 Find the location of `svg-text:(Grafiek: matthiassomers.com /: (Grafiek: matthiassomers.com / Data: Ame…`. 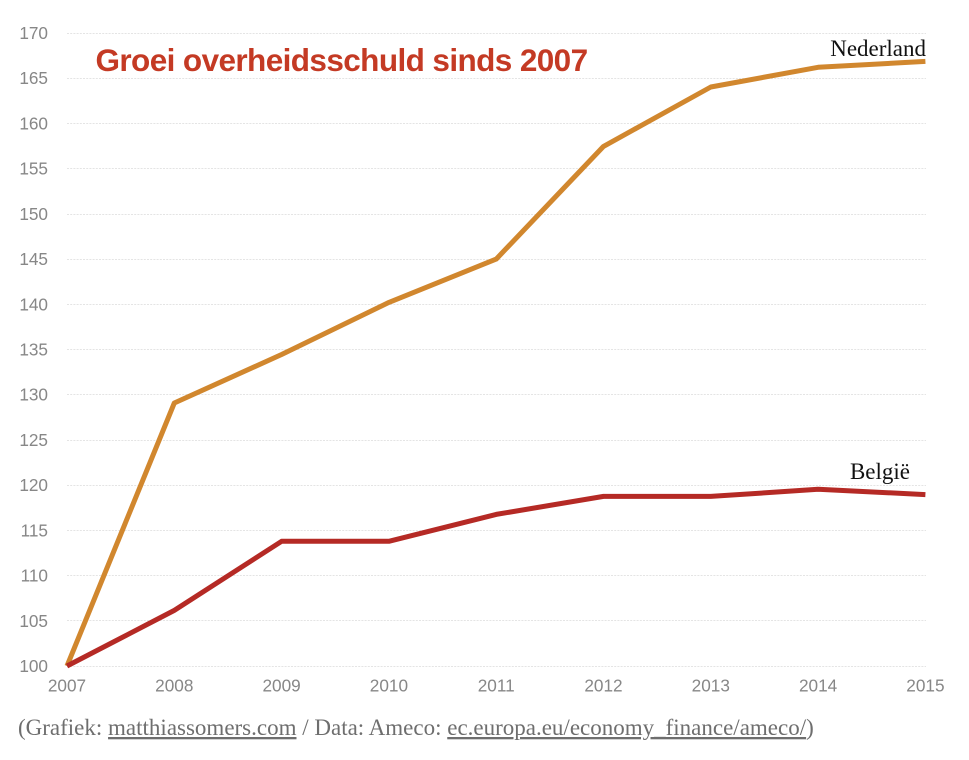

svg-text:(Grafiek: matthiassomers.com /: (Grafiek: matthiassomers.com / Data: Ame… is located at coordinates (416, 727).